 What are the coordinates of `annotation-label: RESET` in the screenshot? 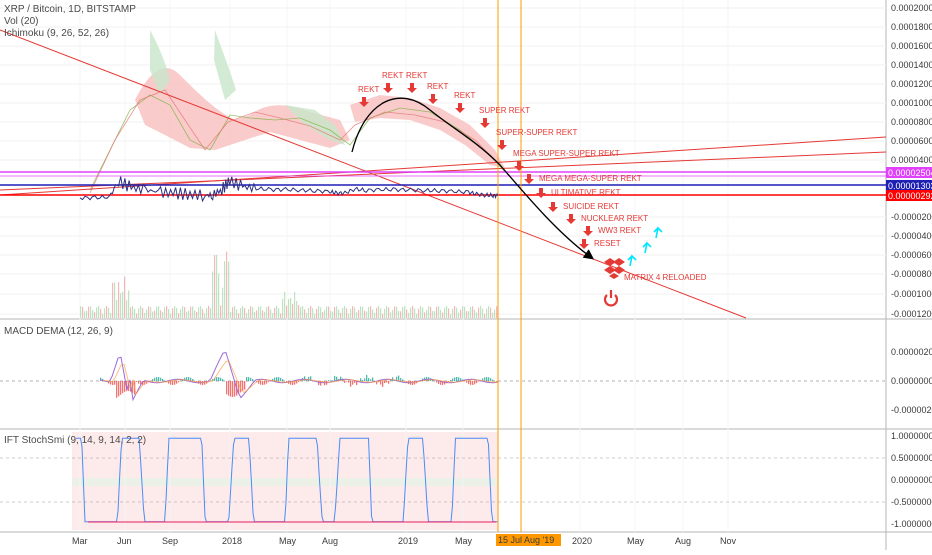 It's located at (607, 243).